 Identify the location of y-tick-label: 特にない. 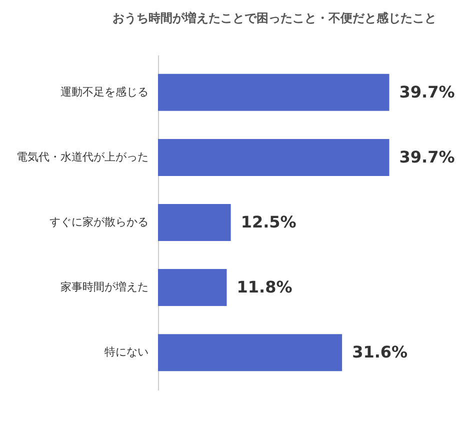
(126, 352).